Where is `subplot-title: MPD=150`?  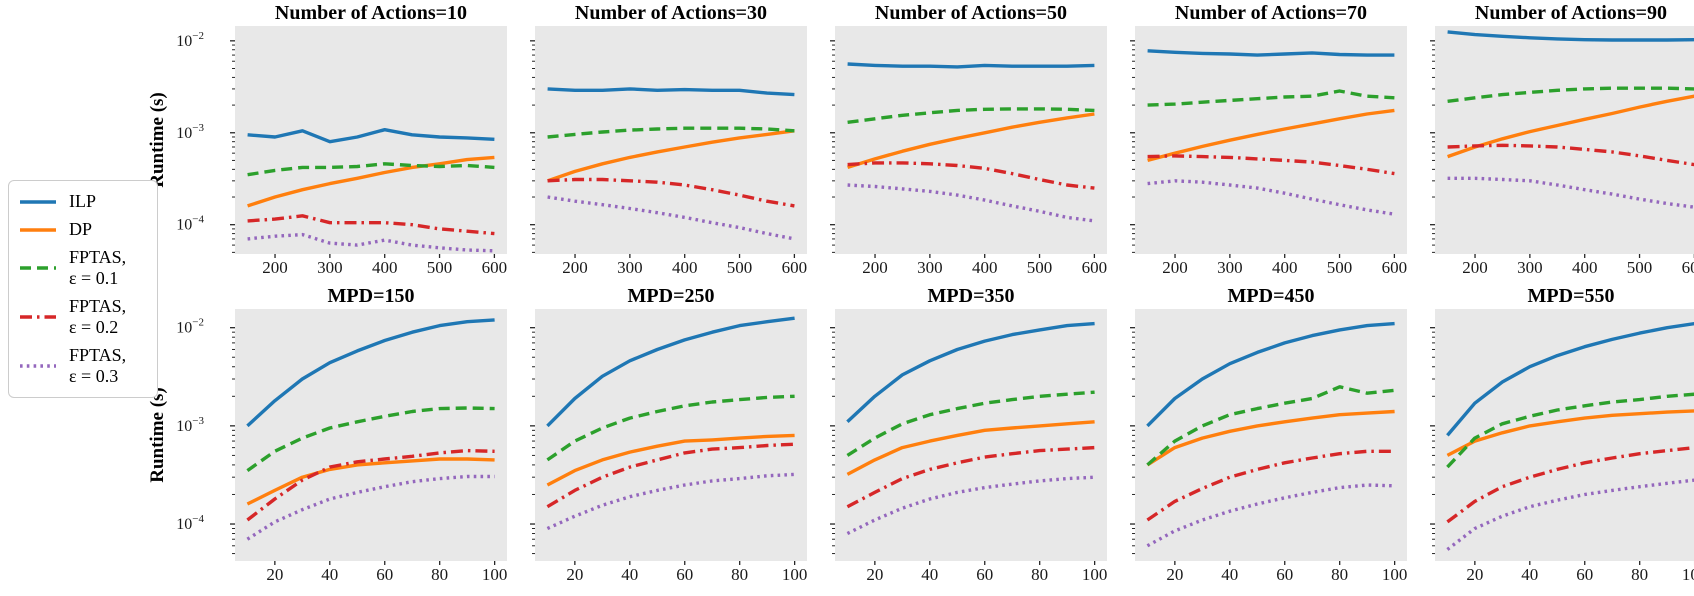 subplot-title: MPD=150 is located at coordinates (371, 296).